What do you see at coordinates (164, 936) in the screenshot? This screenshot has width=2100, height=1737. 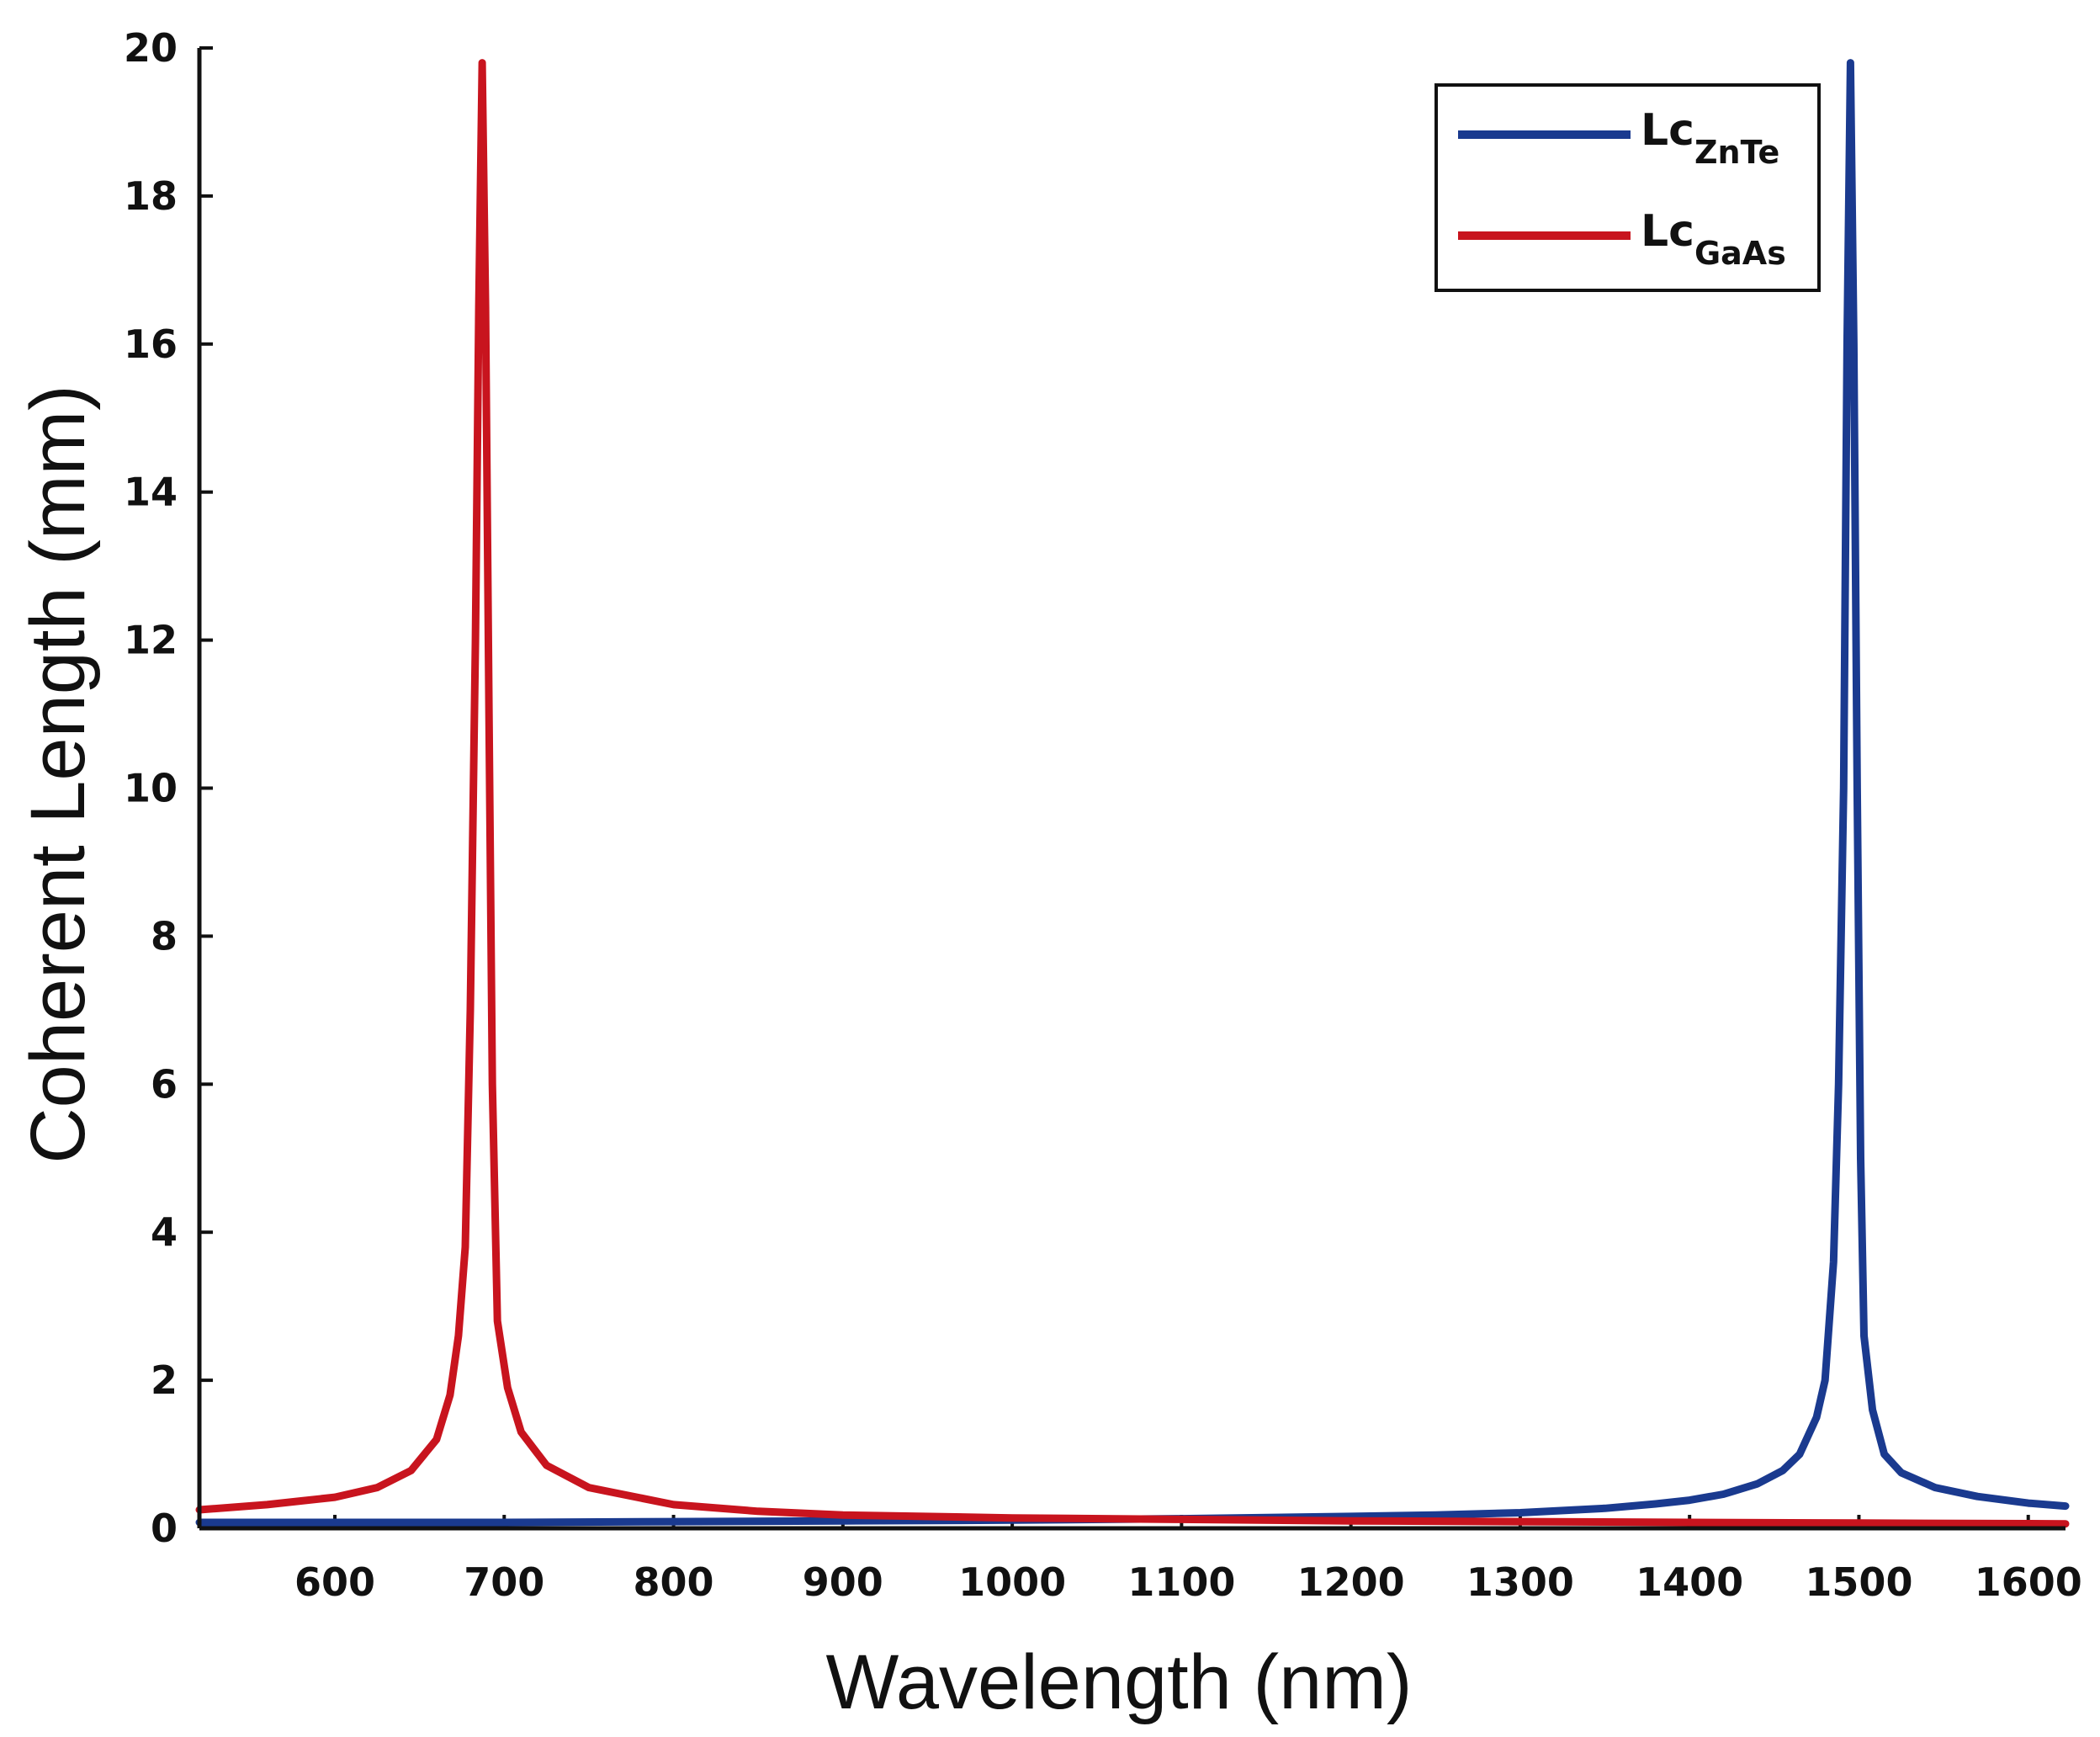 I see `y-tick-label: 8` at bounding box center [164, 936].